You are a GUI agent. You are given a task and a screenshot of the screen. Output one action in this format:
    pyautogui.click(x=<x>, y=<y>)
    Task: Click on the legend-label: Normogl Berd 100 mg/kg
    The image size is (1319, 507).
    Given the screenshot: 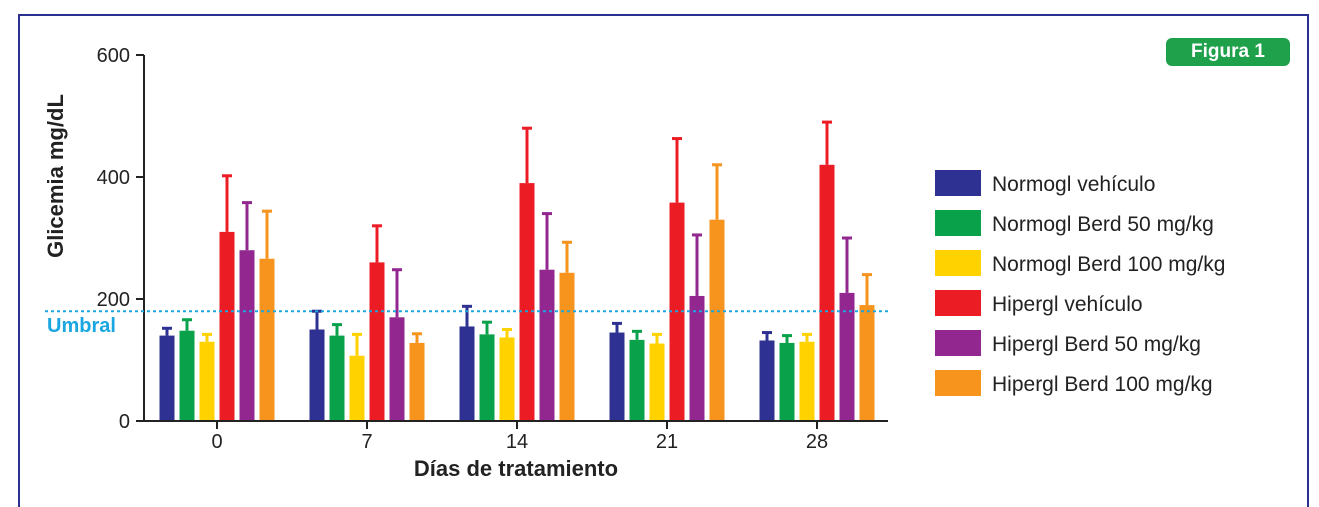 What is the action you would take?
    pyautogui.click(x=1108, y=264)
    